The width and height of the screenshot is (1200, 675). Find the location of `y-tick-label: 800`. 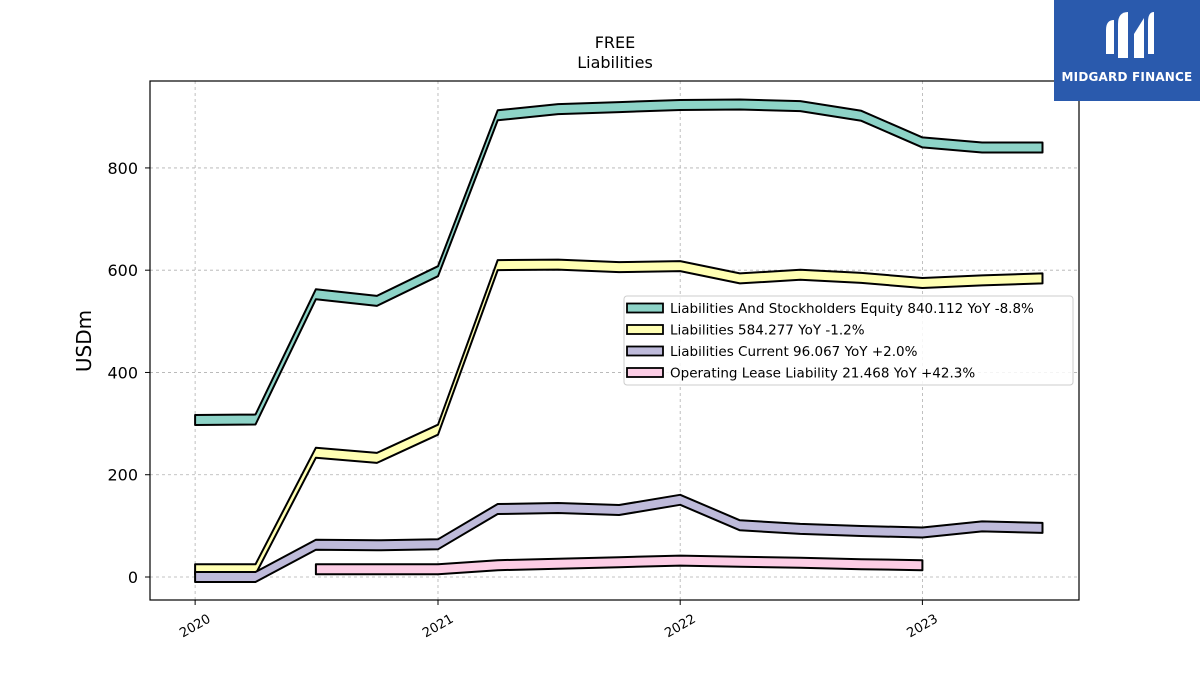

y-tick-label: 800 is located at coordinates (122, 168).